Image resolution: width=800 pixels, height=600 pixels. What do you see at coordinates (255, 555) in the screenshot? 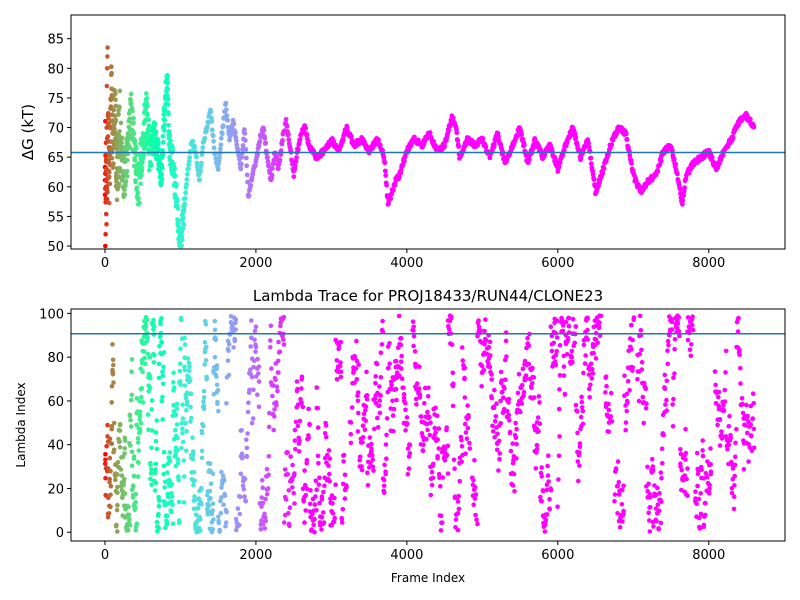
I see `bottom-x-tick-label: 2000` at bounding box center [255, 555].